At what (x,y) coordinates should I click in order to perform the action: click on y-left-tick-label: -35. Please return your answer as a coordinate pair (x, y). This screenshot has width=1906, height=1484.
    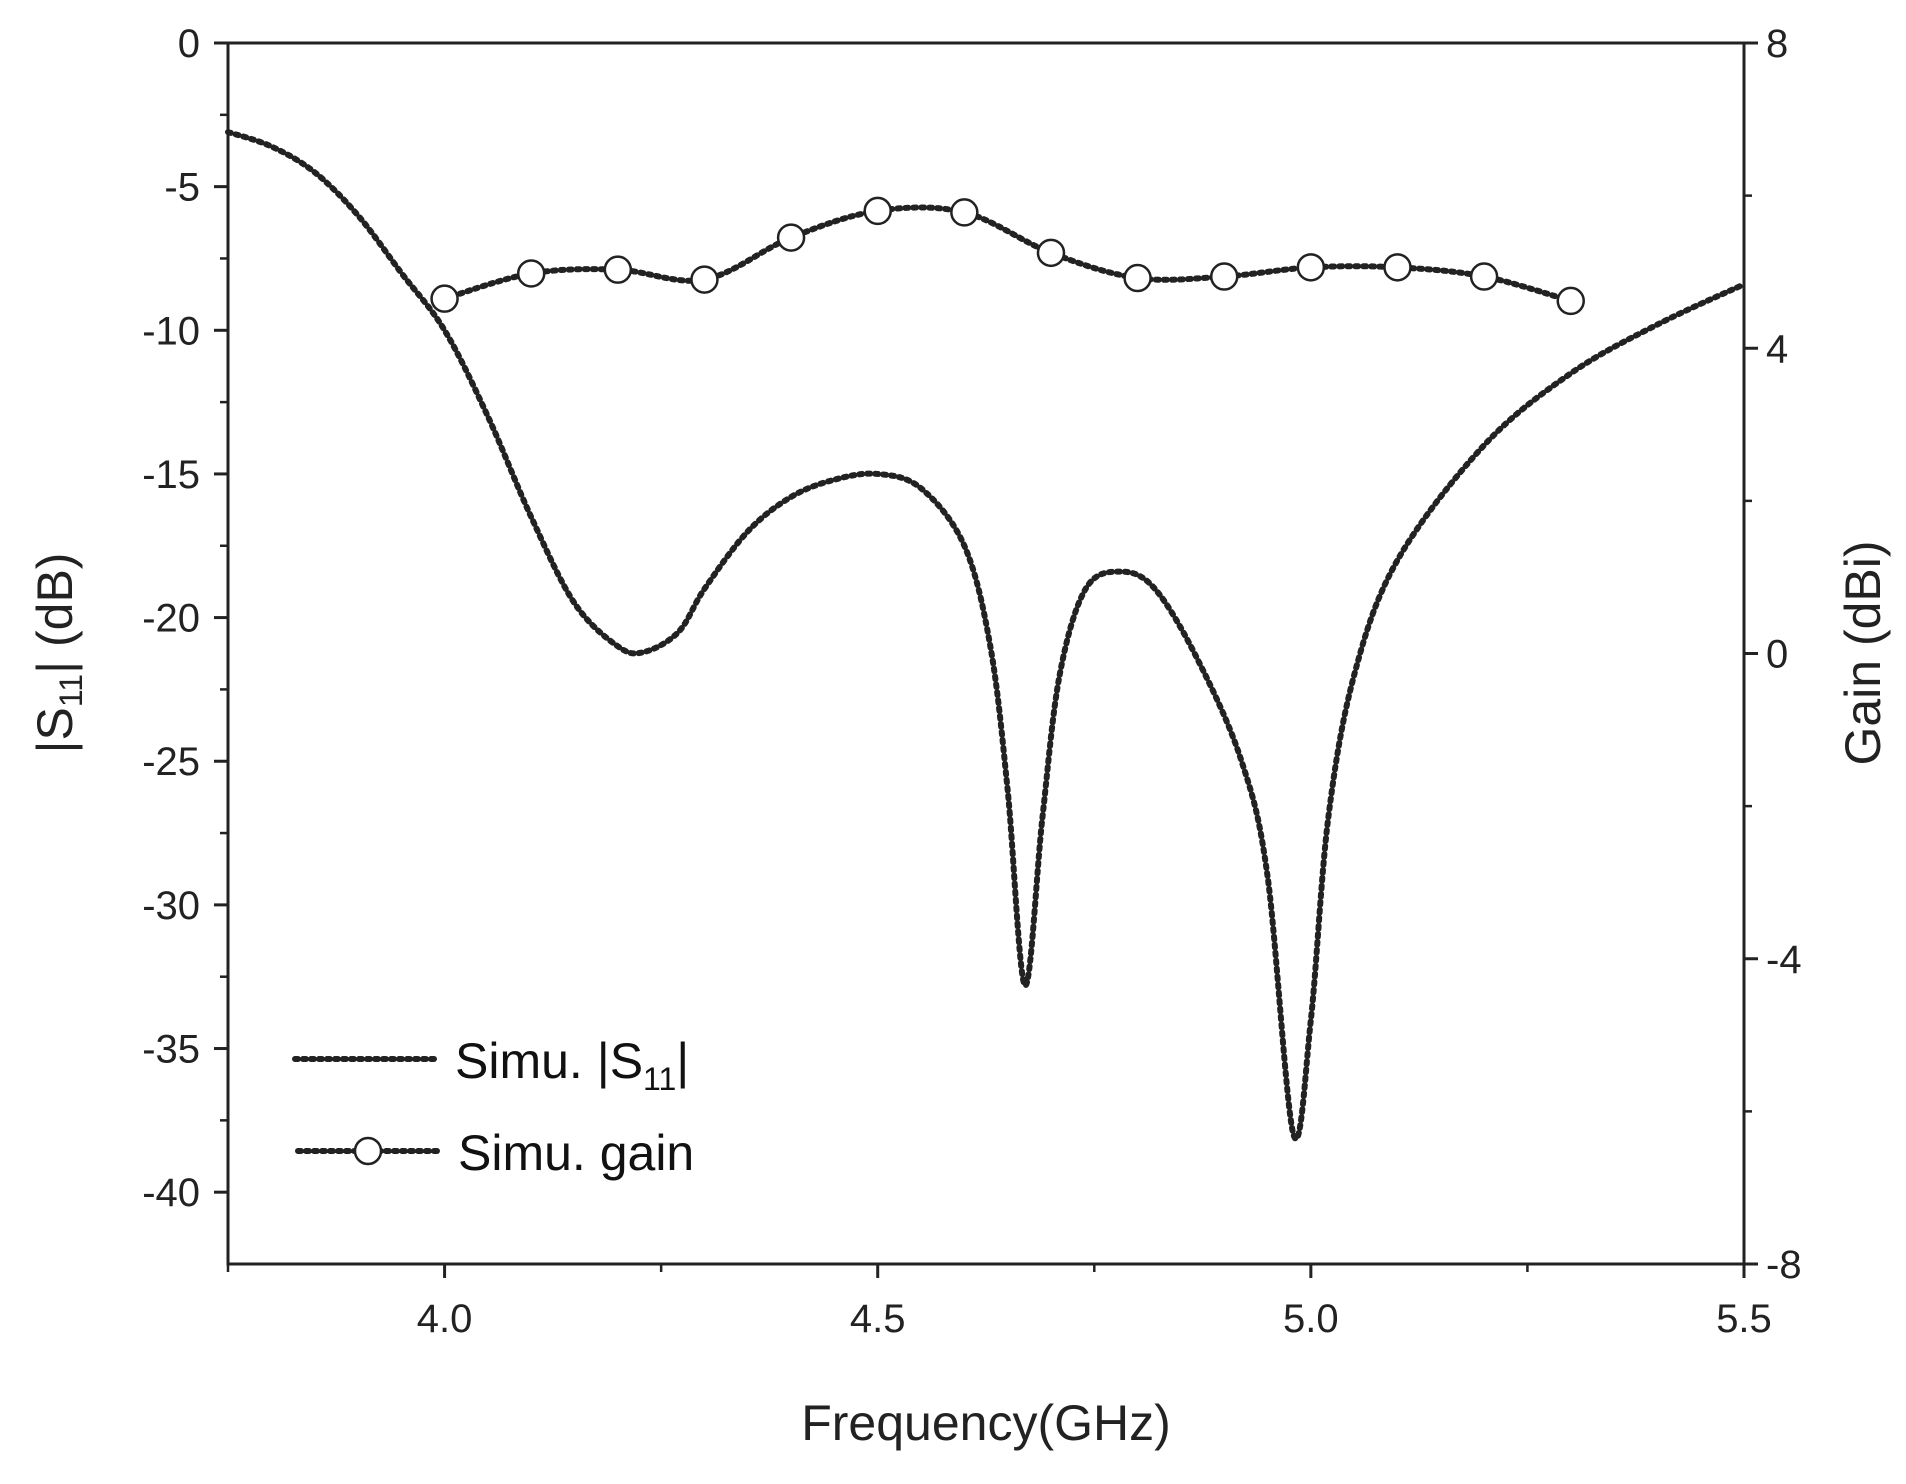
    Looking at the image, I should click on (171, 1050).